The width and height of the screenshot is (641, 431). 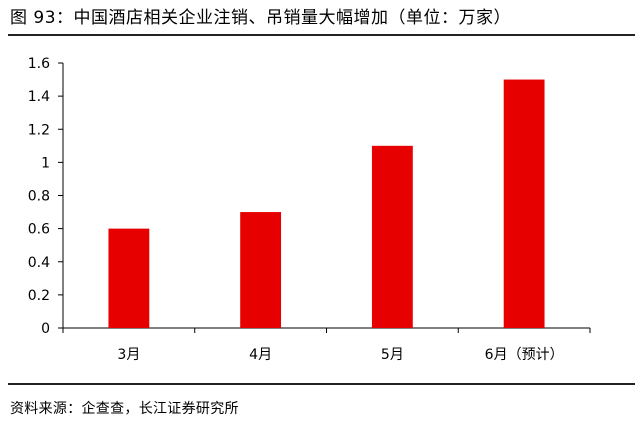 What do you see at coordinates (321, 35) in the screenshot?
I see `top-divider` at bounding box center [321, 35].